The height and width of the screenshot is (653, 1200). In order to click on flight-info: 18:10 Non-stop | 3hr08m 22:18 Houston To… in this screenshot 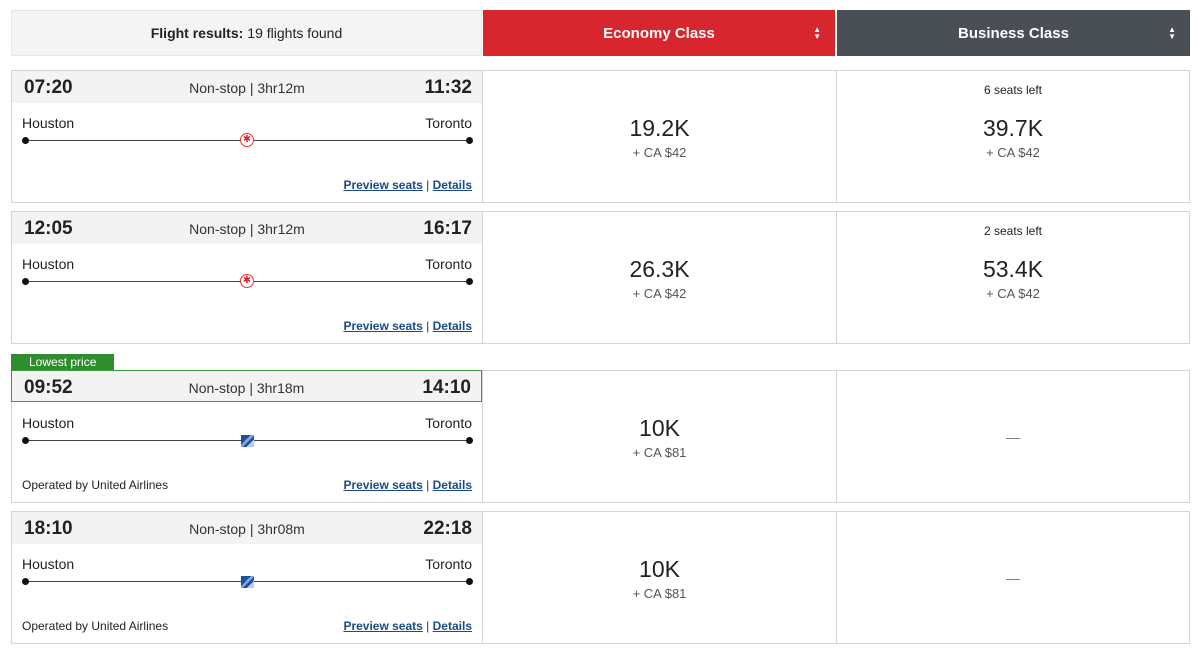, I will do `click(247, 577)`.